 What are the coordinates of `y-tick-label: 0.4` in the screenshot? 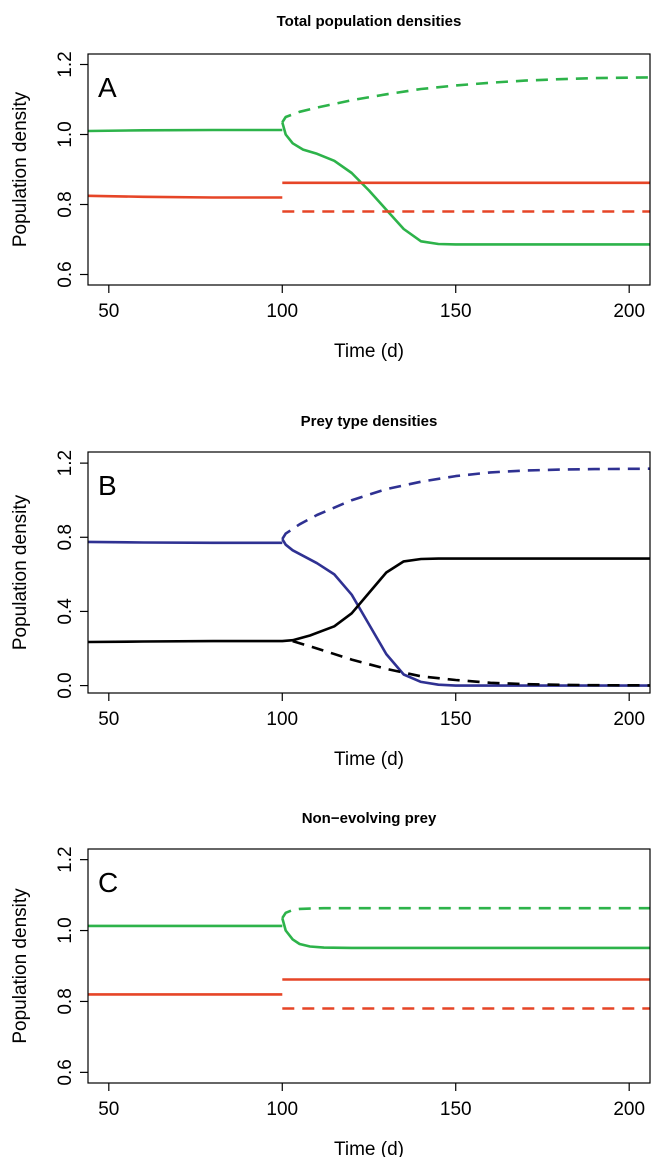 It's located at (65, 611).